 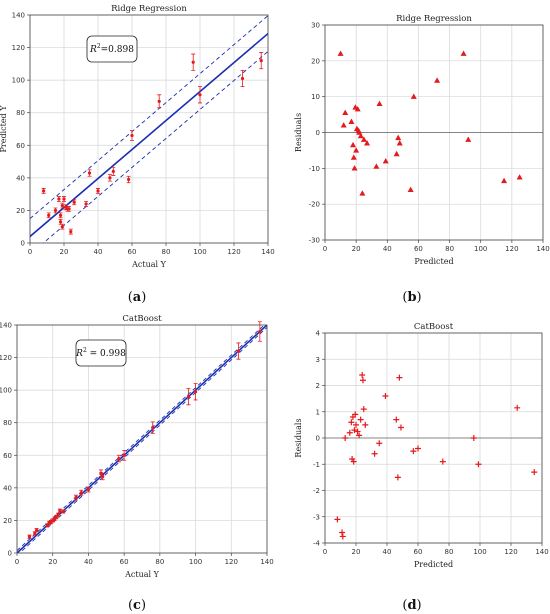 What do you see at coordinates (433, 261) in the screenshot?
I see `x-axis-label: Predicted` at bounding box center [433, 261].